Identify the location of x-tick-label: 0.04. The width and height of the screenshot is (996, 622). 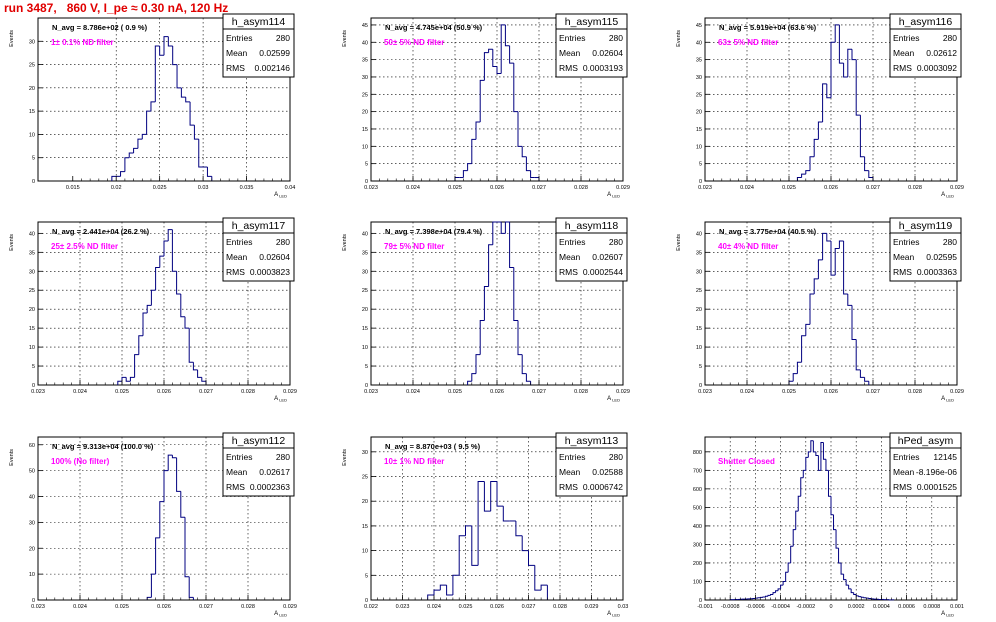
(290, 188).